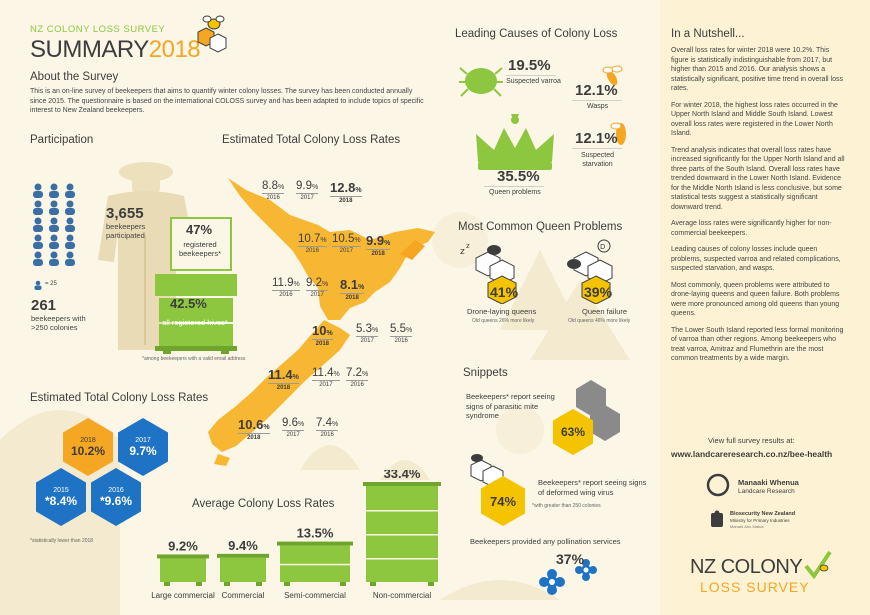 The height and width of the screenshot is (615, 870). What do you see at coordinates (515, 142) in the screenshot?
I see `crown-icon` at bounding box center [515, 142].